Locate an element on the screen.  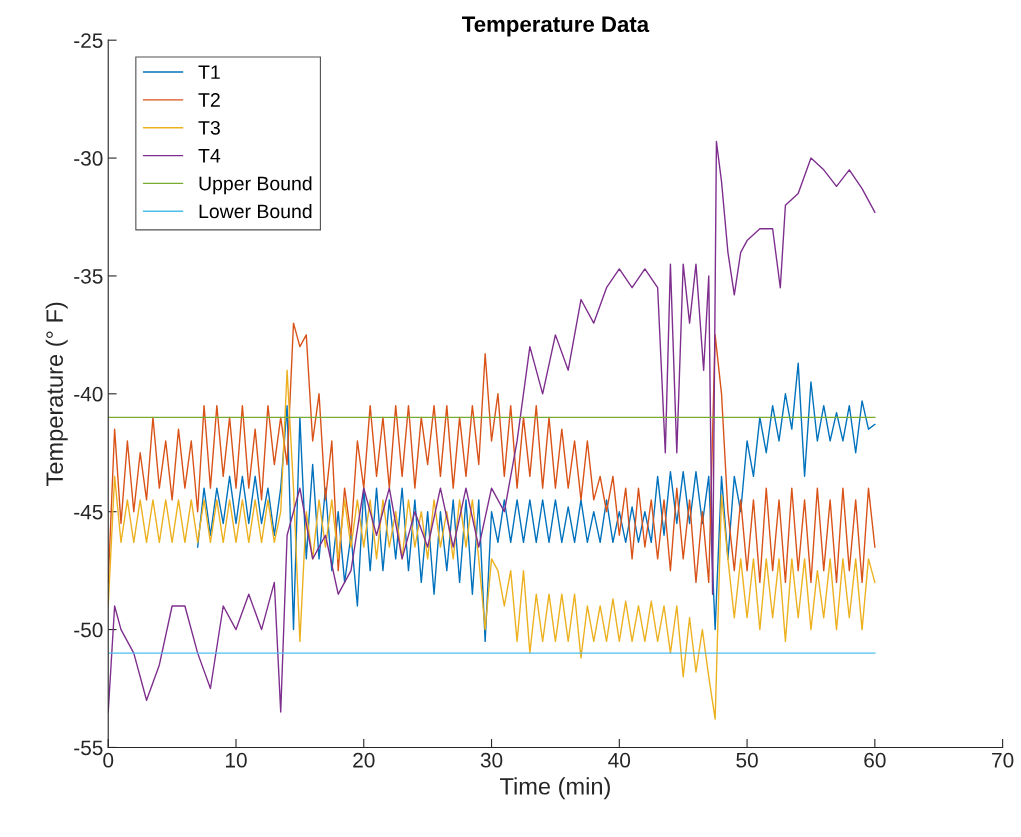
x-tick-label: 0 is located at coordinates (108, 760).